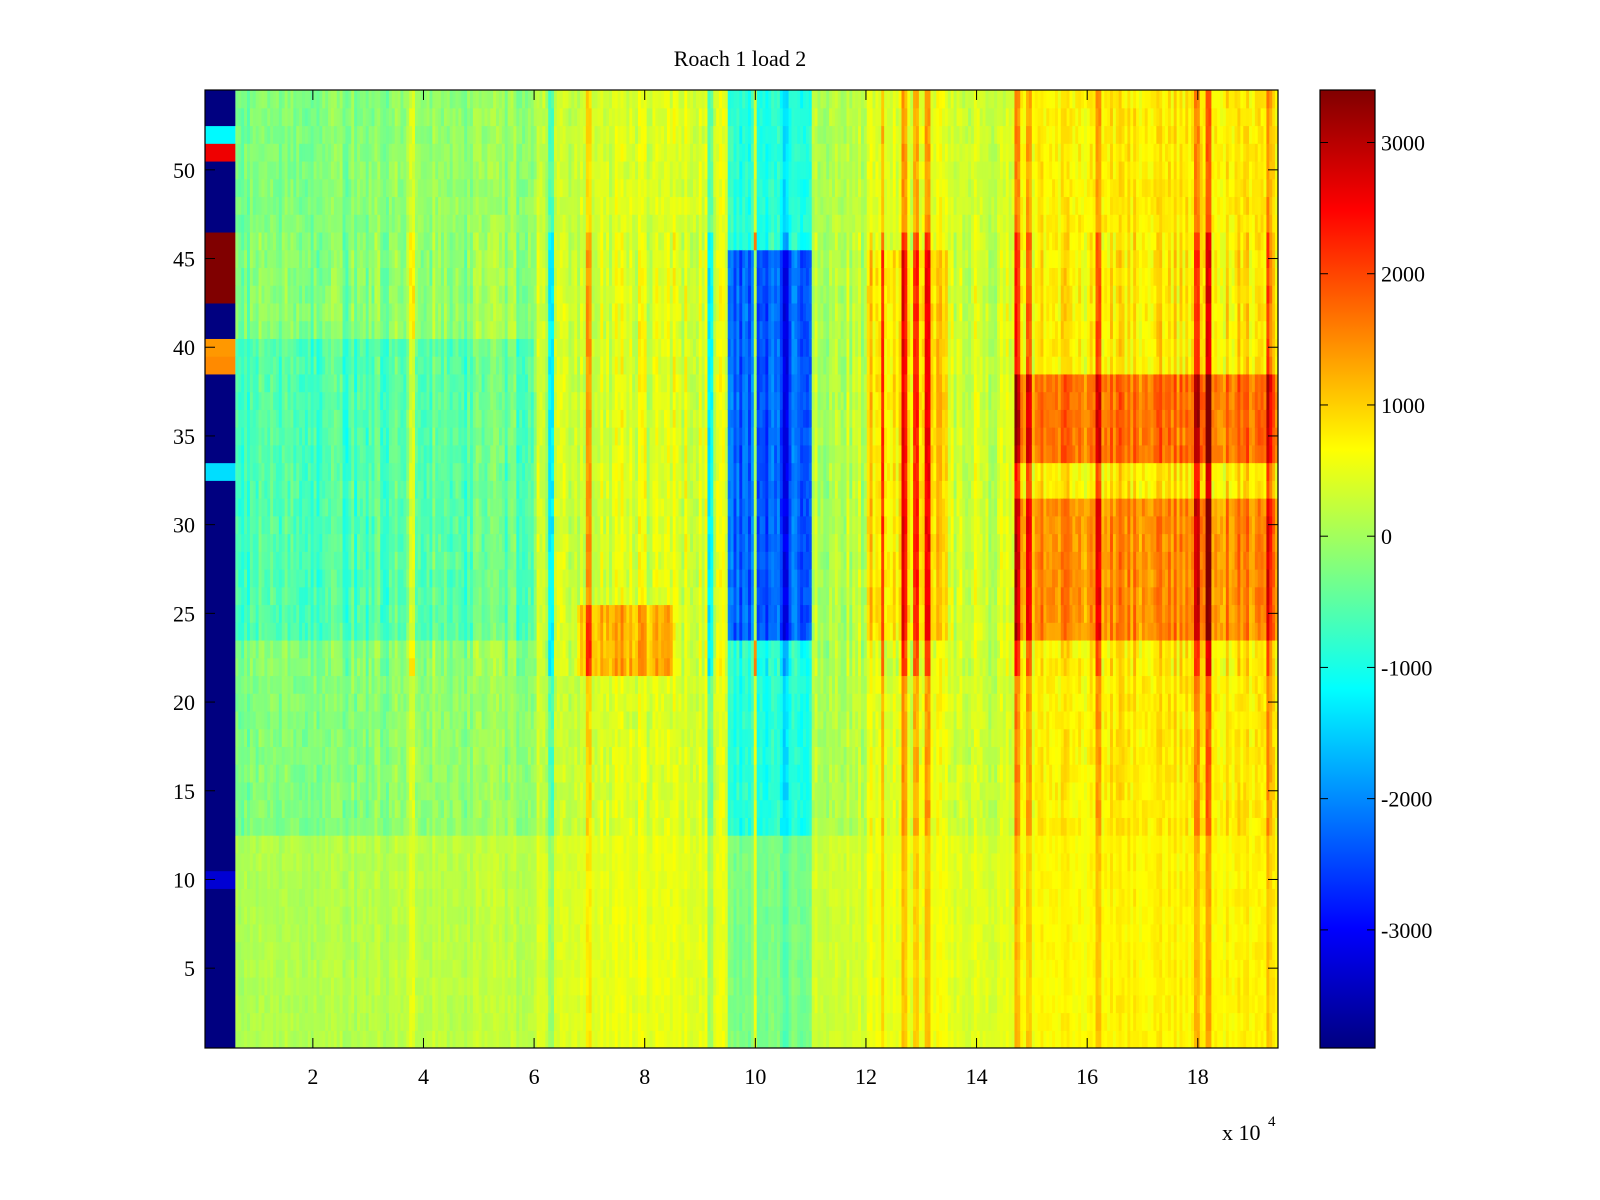  Describe the element at coordinates (220, 188) in the screenshot. I see `heatmap-first-column-cell` at that location.